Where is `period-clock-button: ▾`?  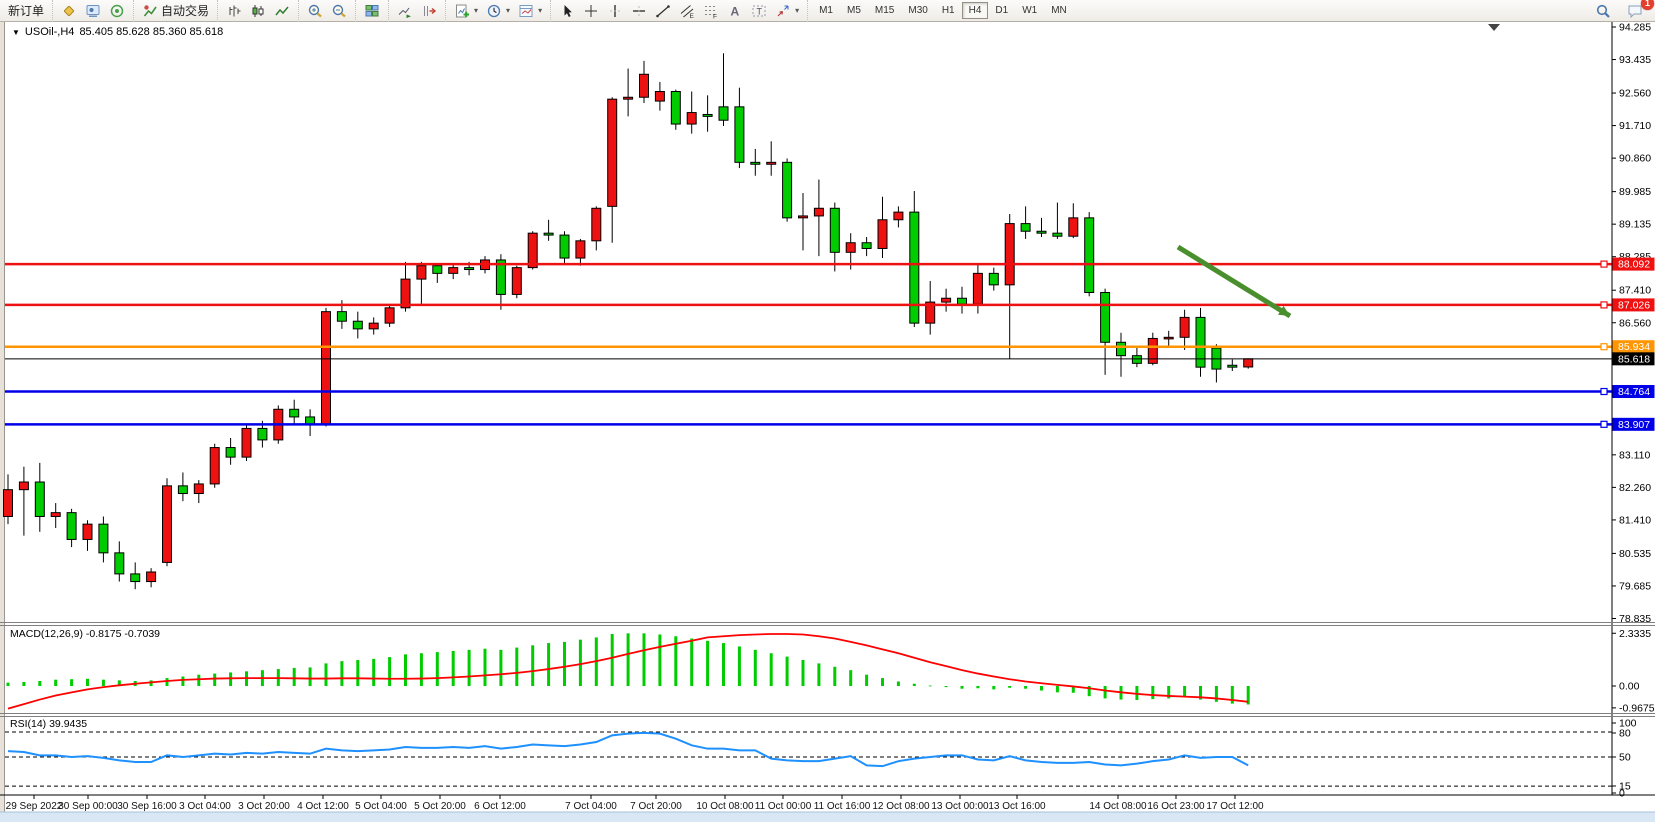 period-clock-button: ▾ is located at coordinates (498, 11).